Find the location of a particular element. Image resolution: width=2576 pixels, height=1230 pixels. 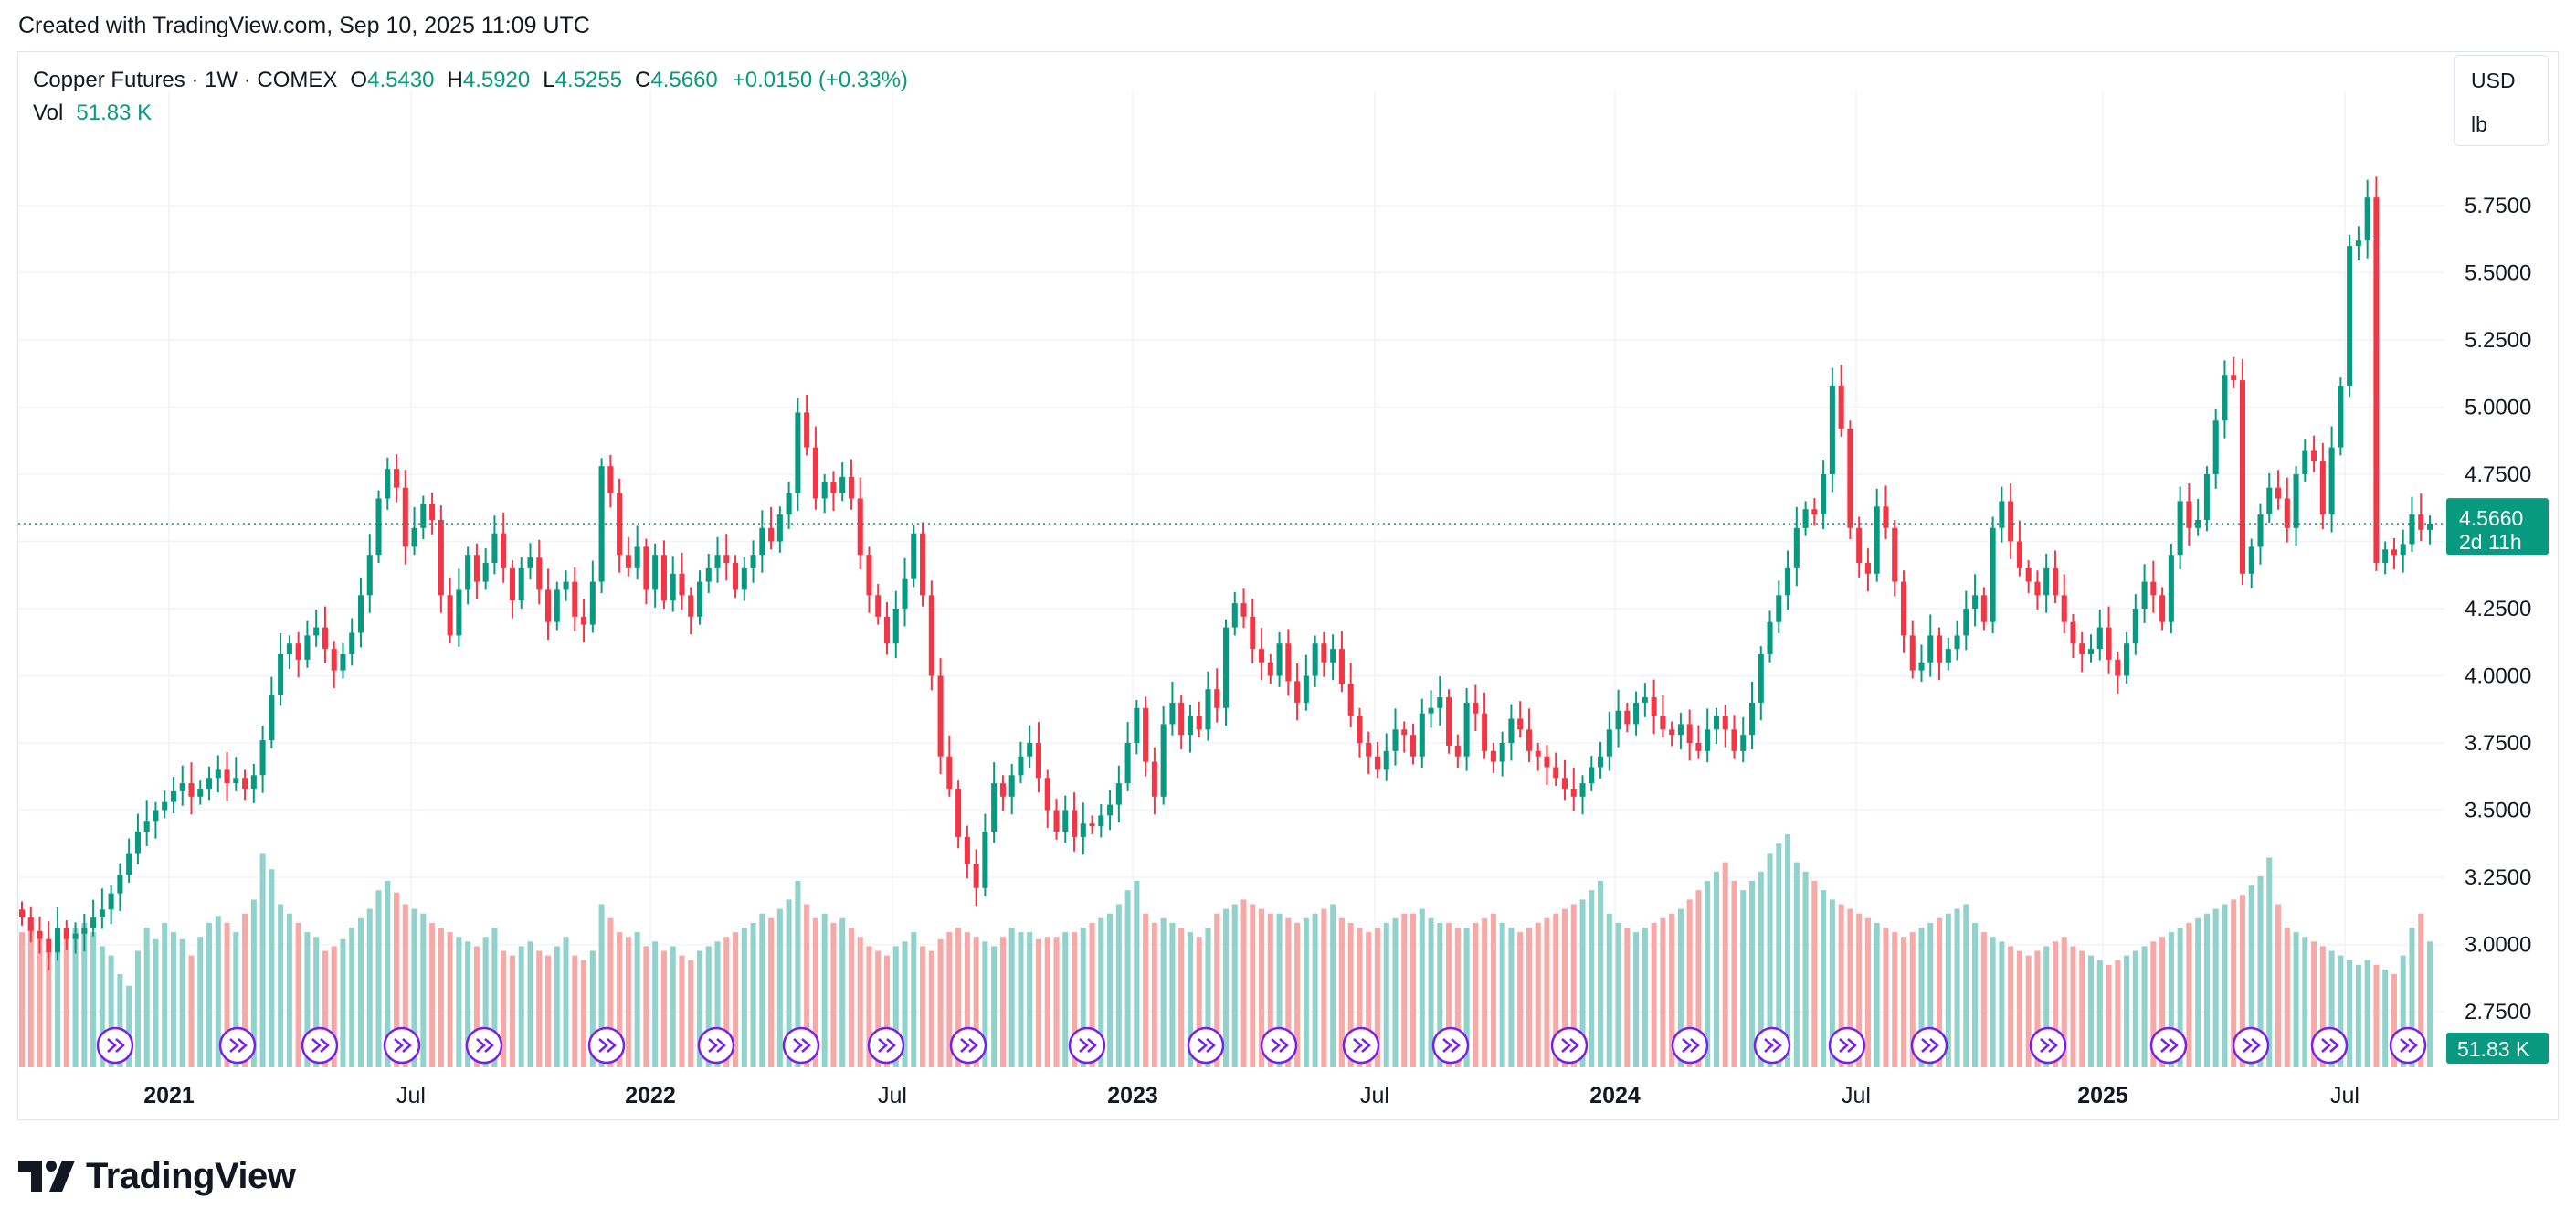

tradingview-logo: TradingView is located at coordinates (157, 1176).